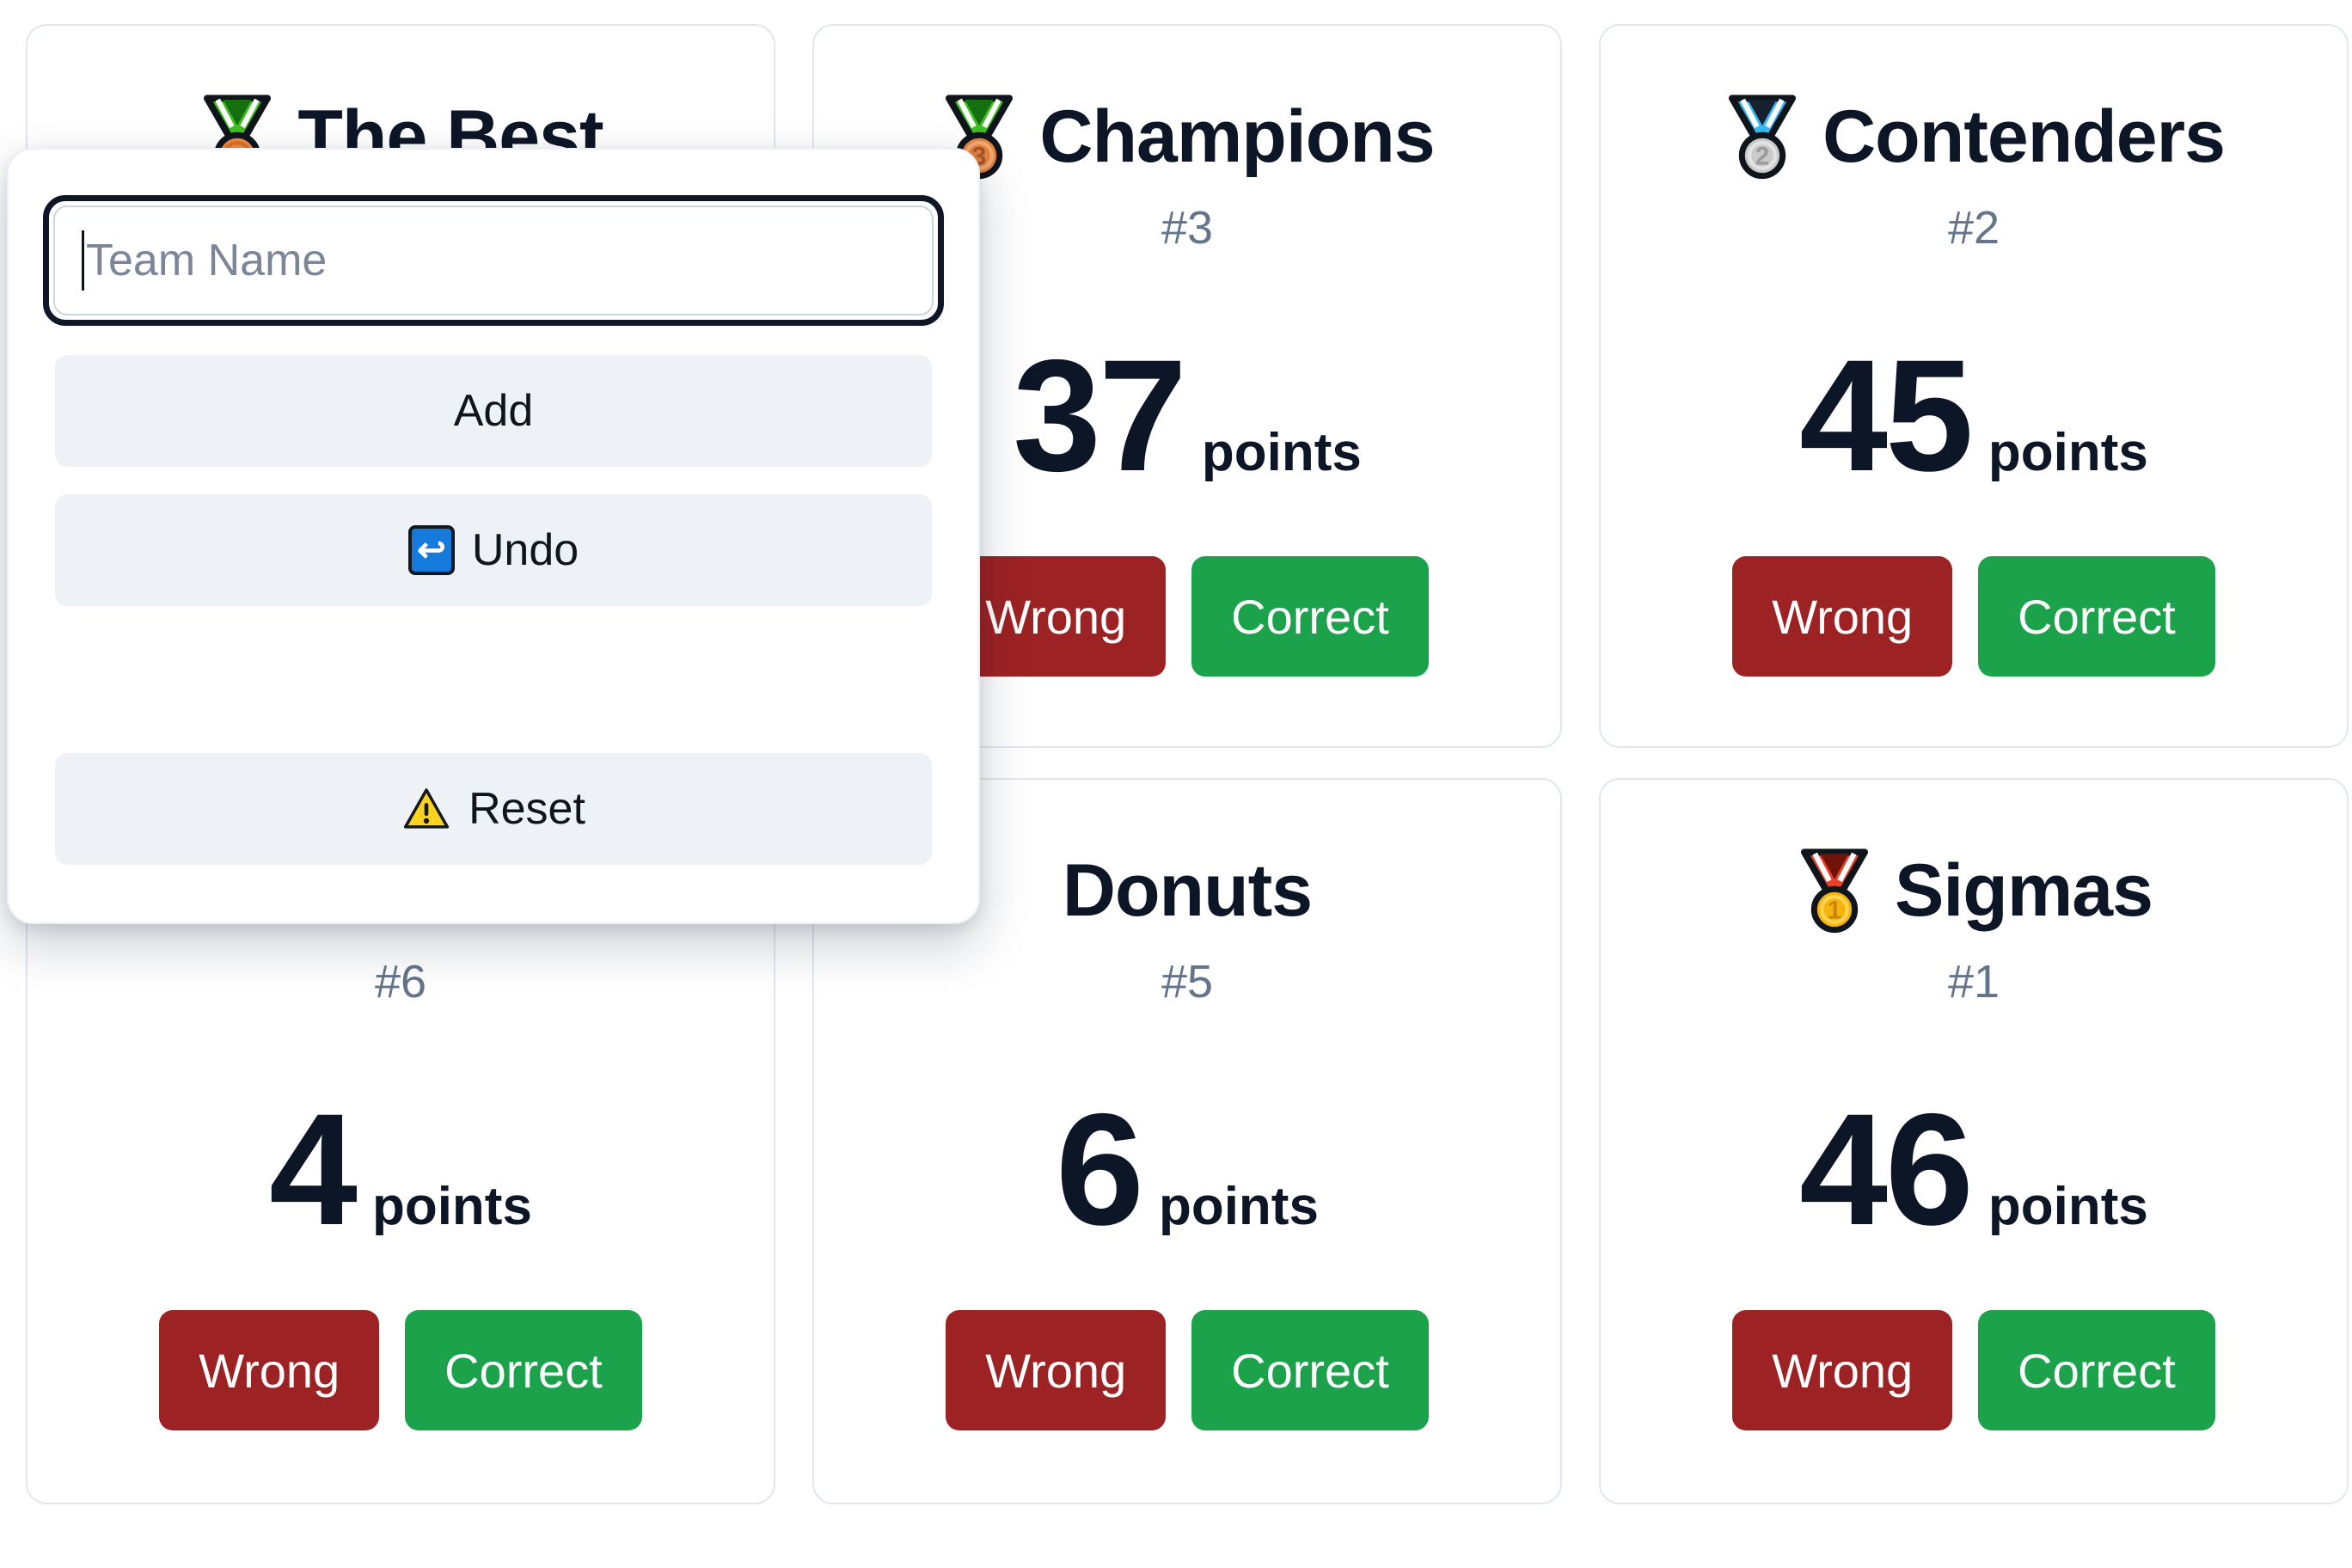 Image resolution: width=2352 pixels, height=1568 pixels. Describe the element at coordinates (1762, 156) in the screenshot. I see `svg-text: 2` at that location.